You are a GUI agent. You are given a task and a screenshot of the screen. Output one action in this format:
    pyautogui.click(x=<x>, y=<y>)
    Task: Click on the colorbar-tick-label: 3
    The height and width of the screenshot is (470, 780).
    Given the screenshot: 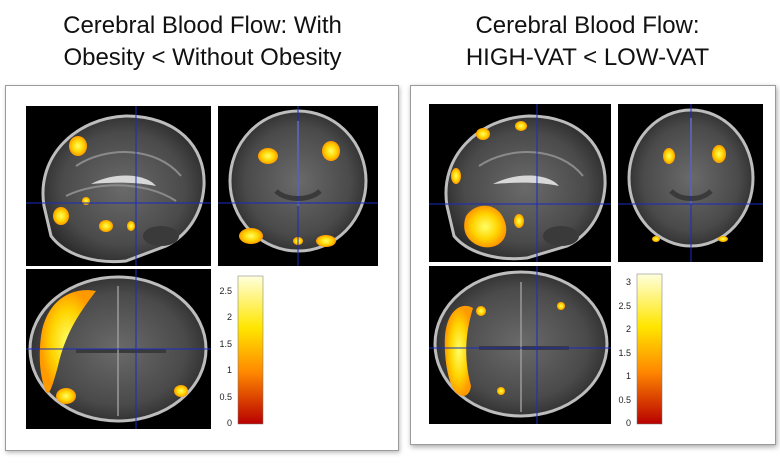 What is the action you would take?
    pyautogui.click(x=628, y=282)
    